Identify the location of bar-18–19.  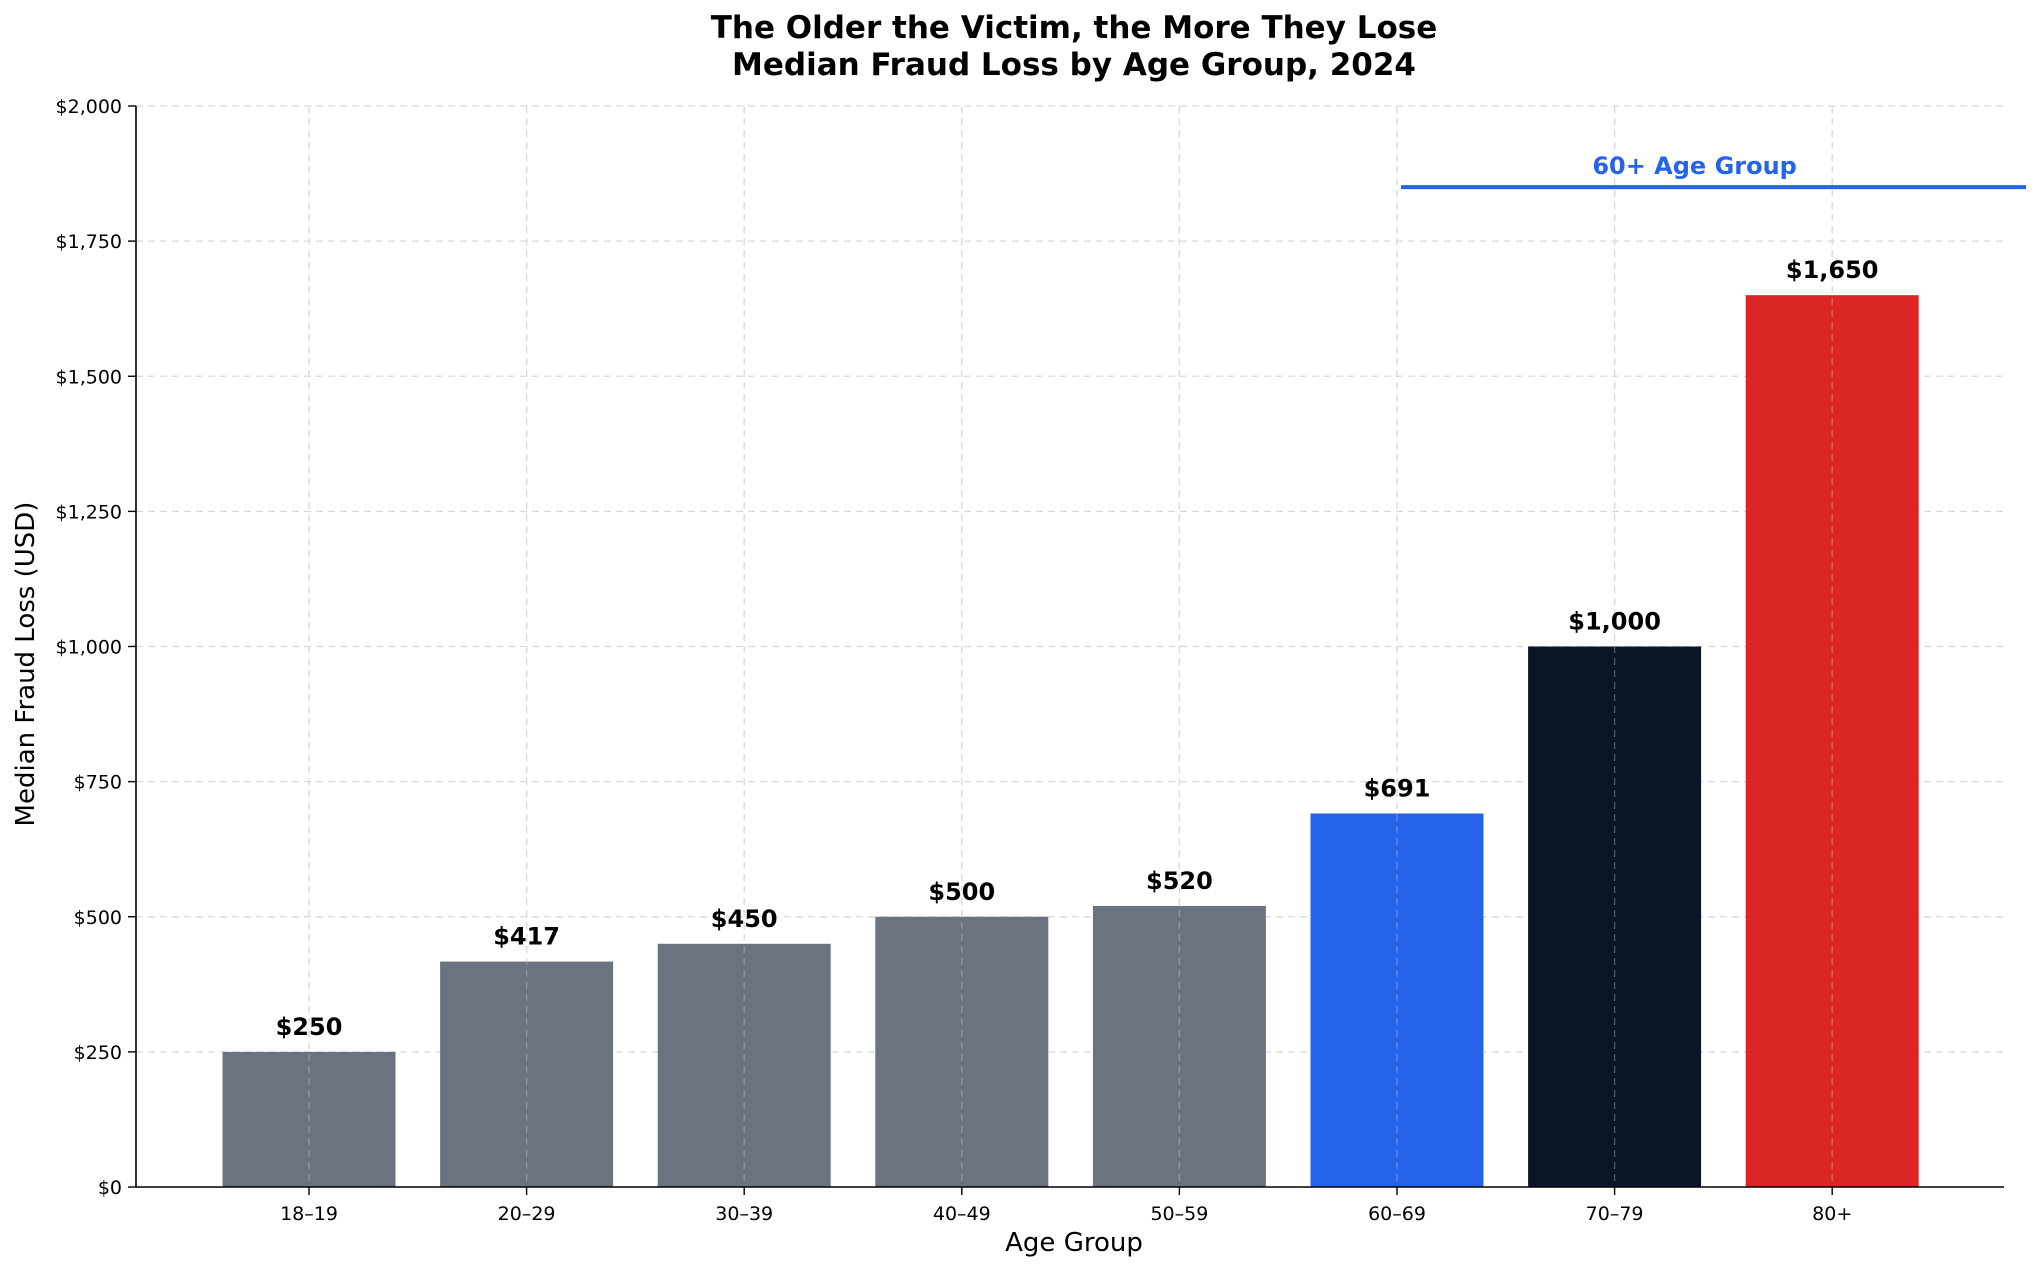
(309, 1119).